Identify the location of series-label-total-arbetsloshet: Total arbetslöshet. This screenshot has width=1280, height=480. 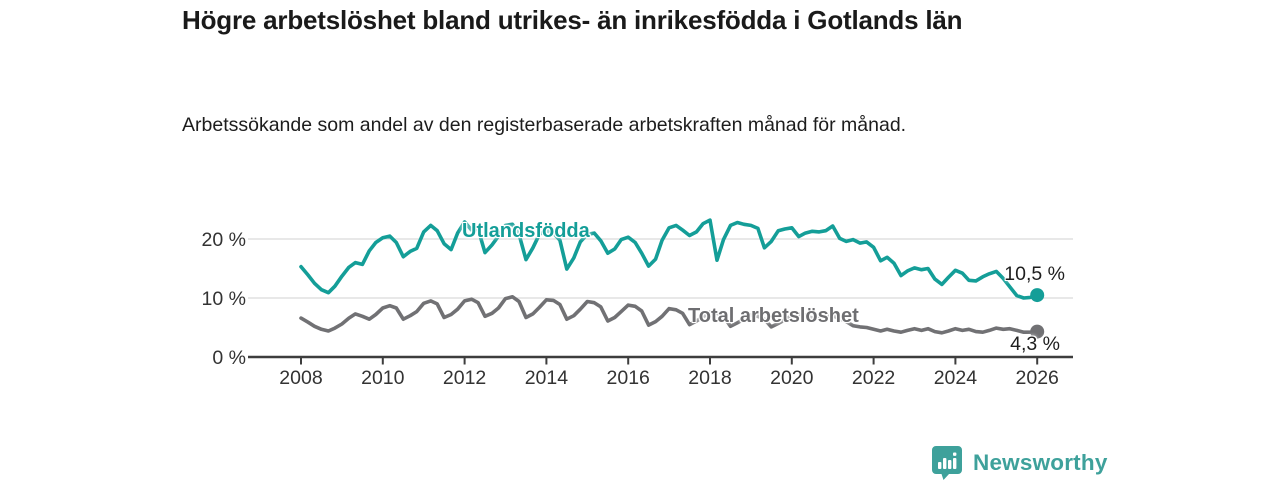
(773, 316).